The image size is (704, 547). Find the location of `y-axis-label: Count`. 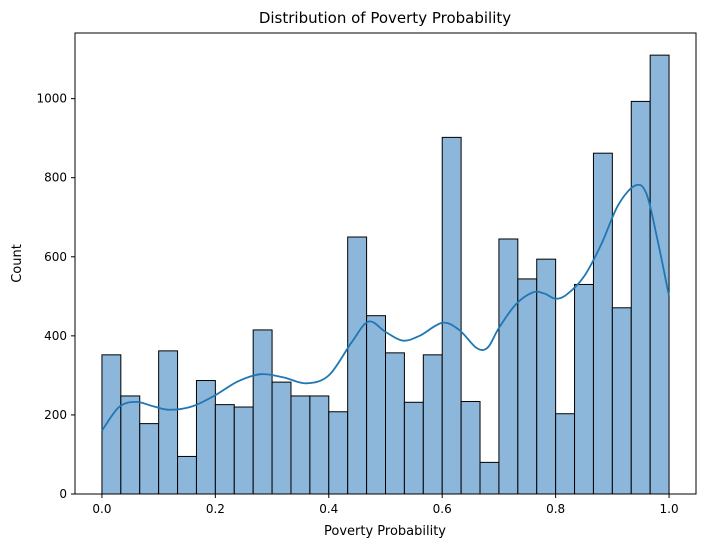

y-axis-label: Count is located at coordinates (17, 263).